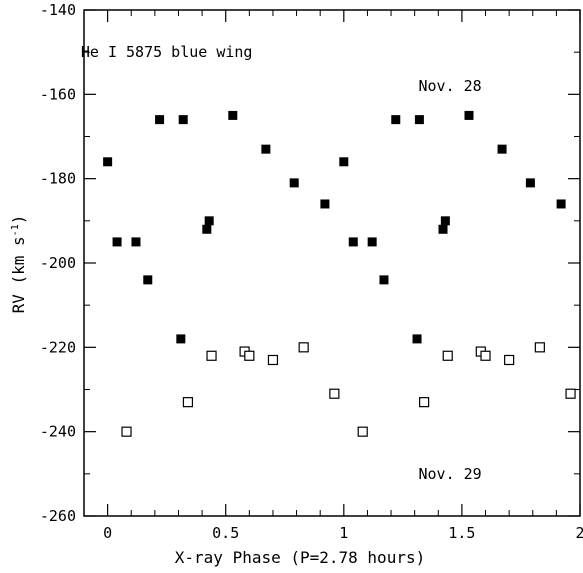 The height and width of the screenshot is (573, 583). Describe the element at coordinates (58, 347) in the screenshot. I see `y-tick-label: -220` at that location.